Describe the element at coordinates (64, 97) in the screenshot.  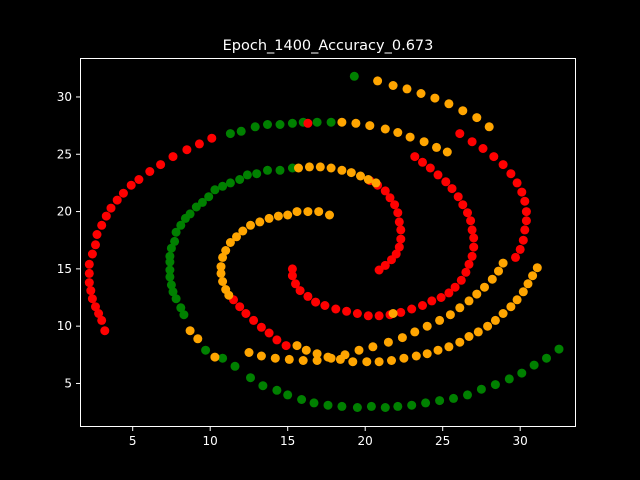
I see `y-tick-label: 30` at that location.